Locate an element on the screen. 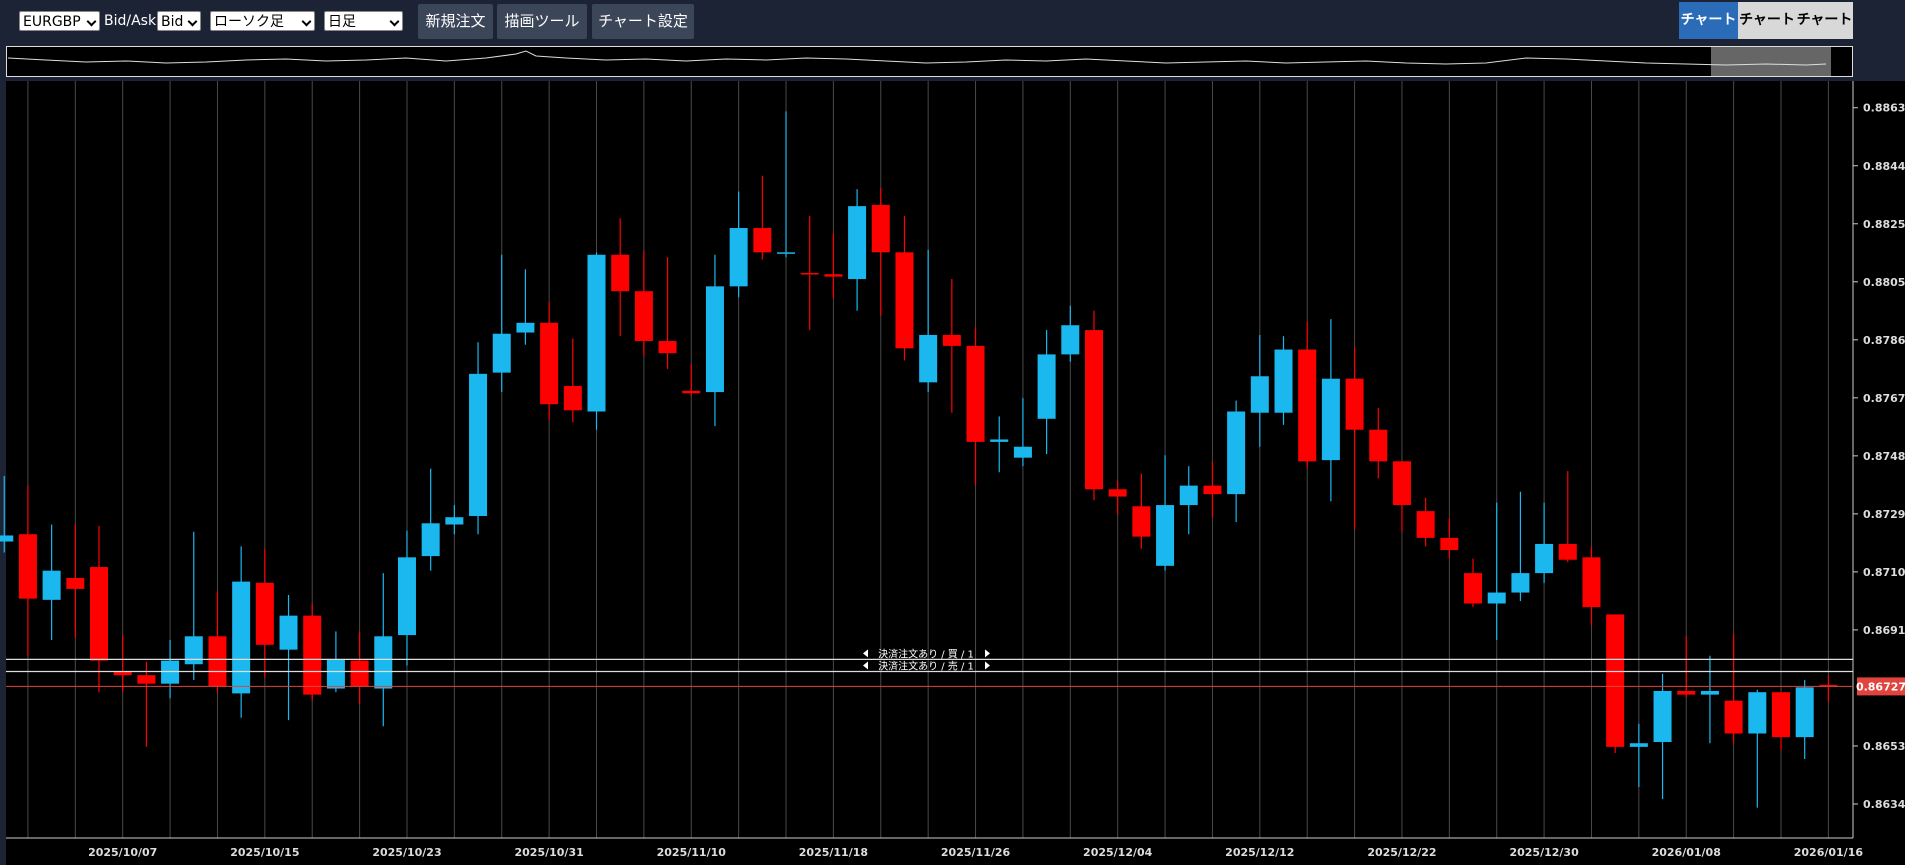 The image size is (1905, 865). current-price-label: 0.86727 is located at coordinates (1880, 686).